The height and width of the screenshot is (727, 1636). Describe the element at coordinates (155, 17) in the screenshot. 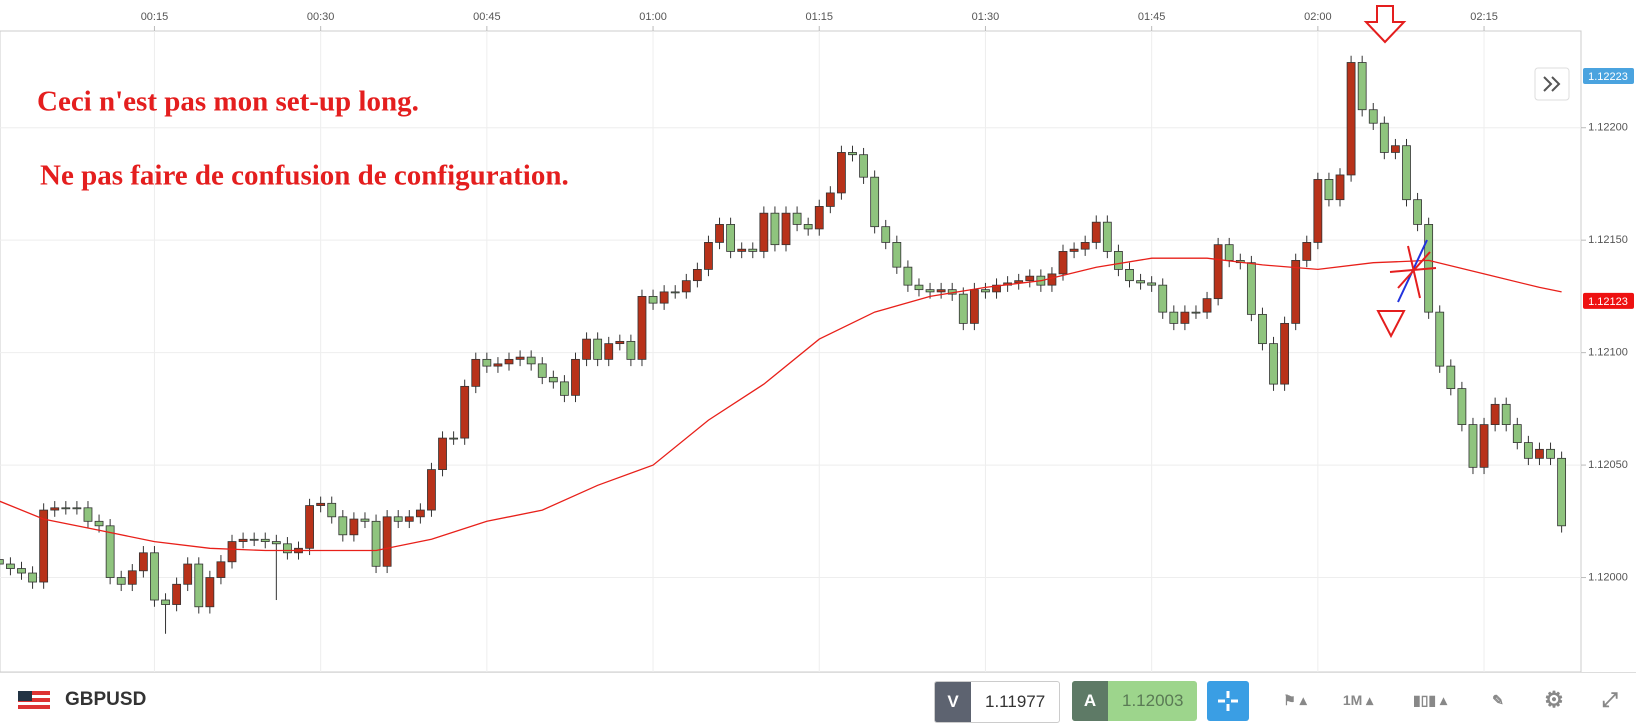

I see `x-tick-label: 00:15` at that location.